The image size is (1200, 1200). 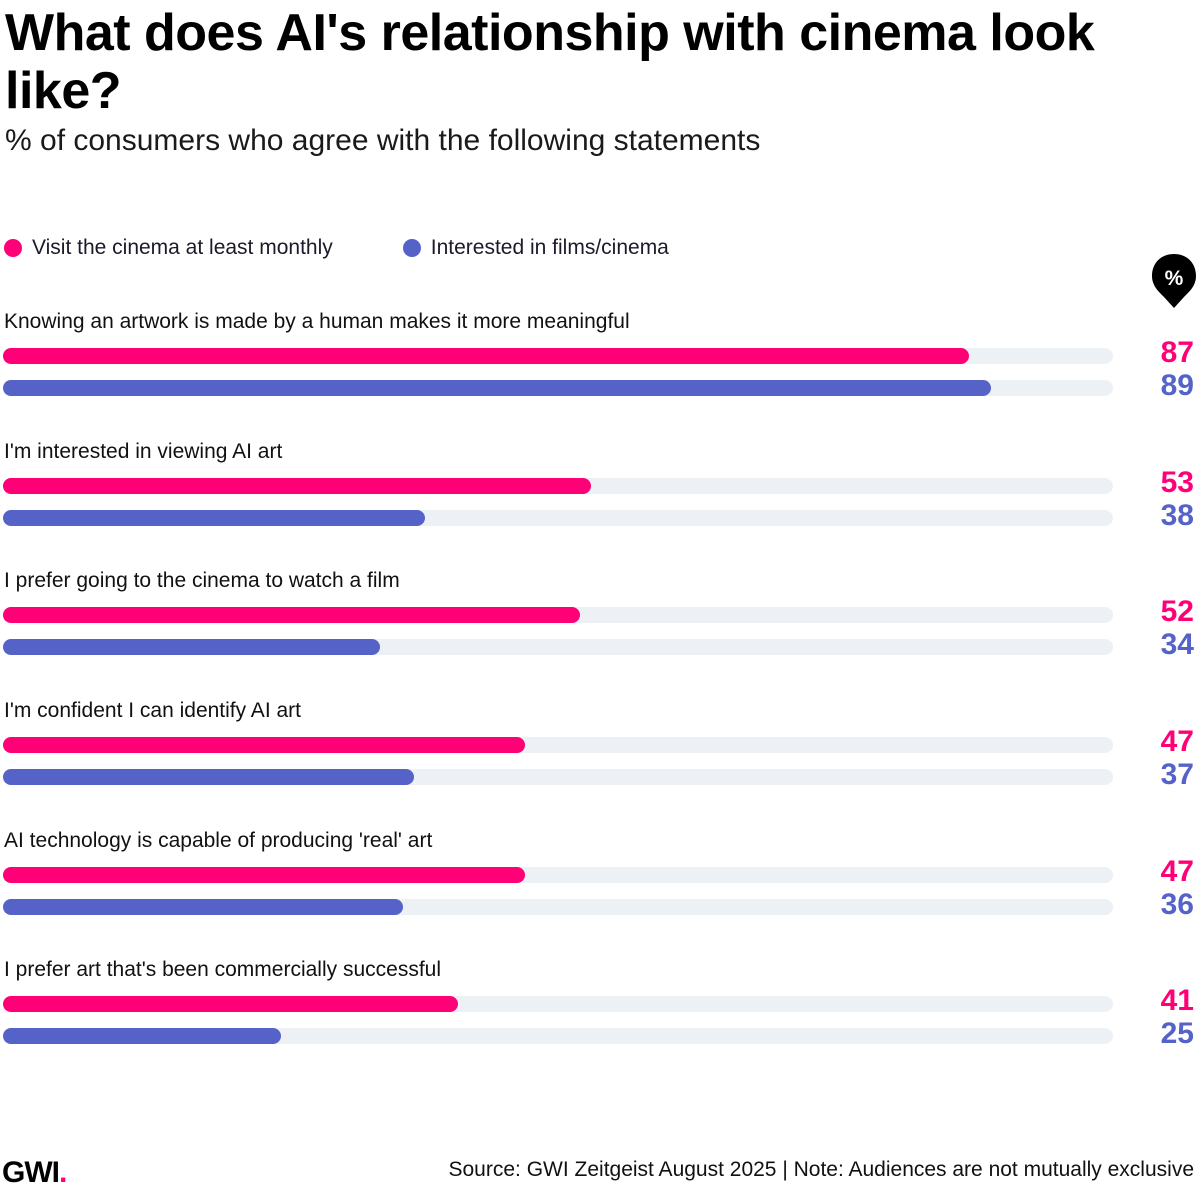 I want to click on pink-dot-icon, so click(x=13, y=248).